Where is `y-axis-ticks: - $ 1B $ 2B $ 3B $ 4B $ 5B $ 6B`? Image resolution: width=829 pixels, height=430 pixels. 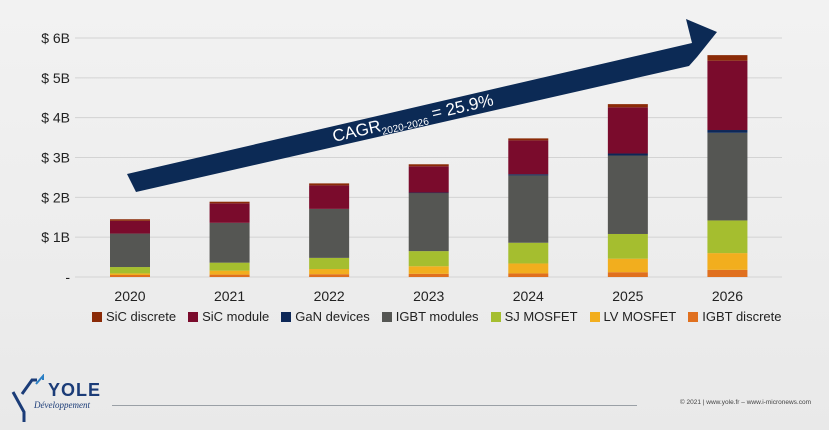
y-axis-ticks: - $ 1B $ 2B $ 3B $ 4B $ 5B $ 6B is located at coordinates (55, 157).